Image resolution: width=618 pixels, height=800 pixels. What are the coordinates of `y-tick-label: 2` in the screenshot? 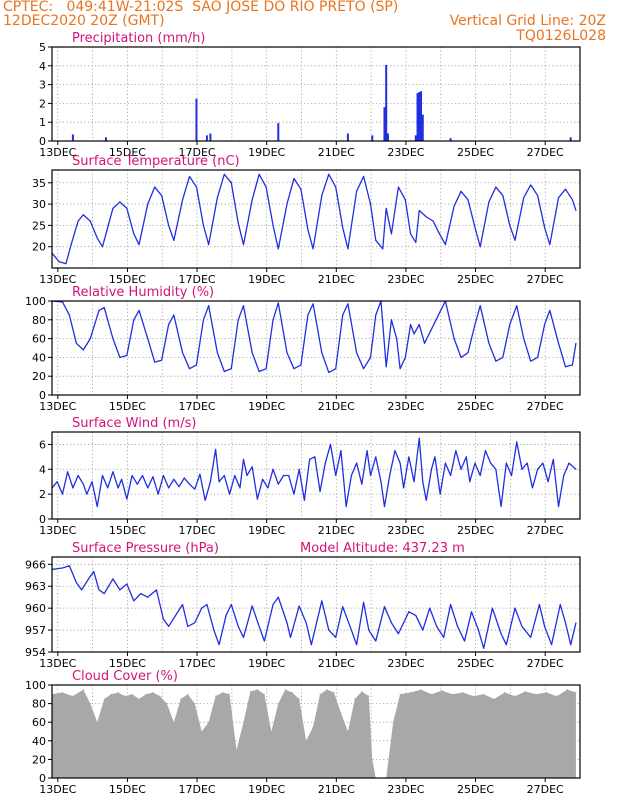 It's located at (42, 103).